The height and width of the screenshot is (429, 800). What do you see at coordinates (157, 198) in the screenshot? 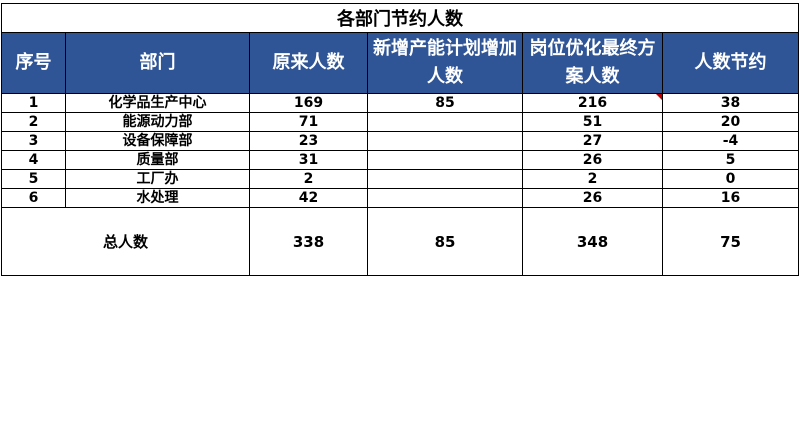
I see `cell-dept: 水处理` at bounding box center [157, 198].